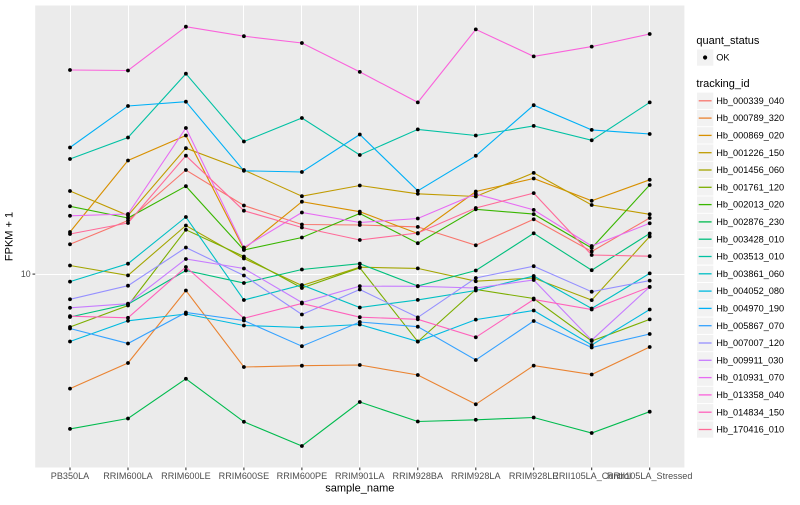 The height and width of the screenshot is (505, 800). Describe the element at coordinates (750, 118) in the screenshot. I see `svg-text: Hb_000789_320` at that location.